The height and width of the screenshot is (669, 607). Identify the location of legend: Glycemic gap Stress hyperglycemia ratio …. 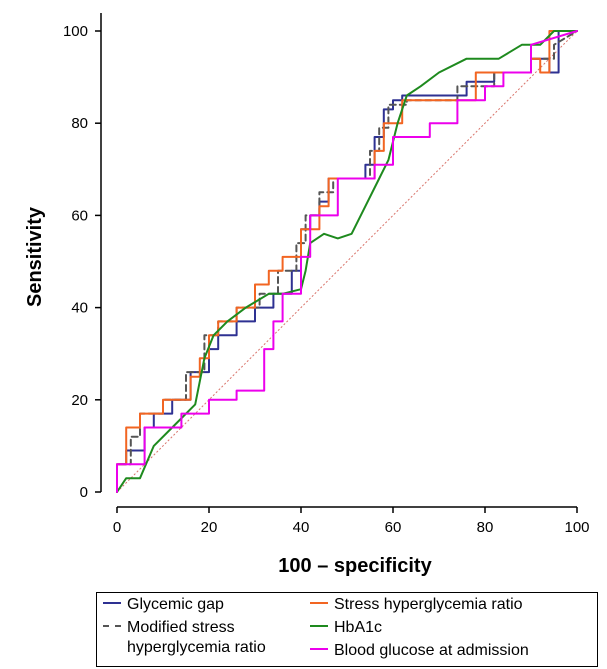
(347, 629).